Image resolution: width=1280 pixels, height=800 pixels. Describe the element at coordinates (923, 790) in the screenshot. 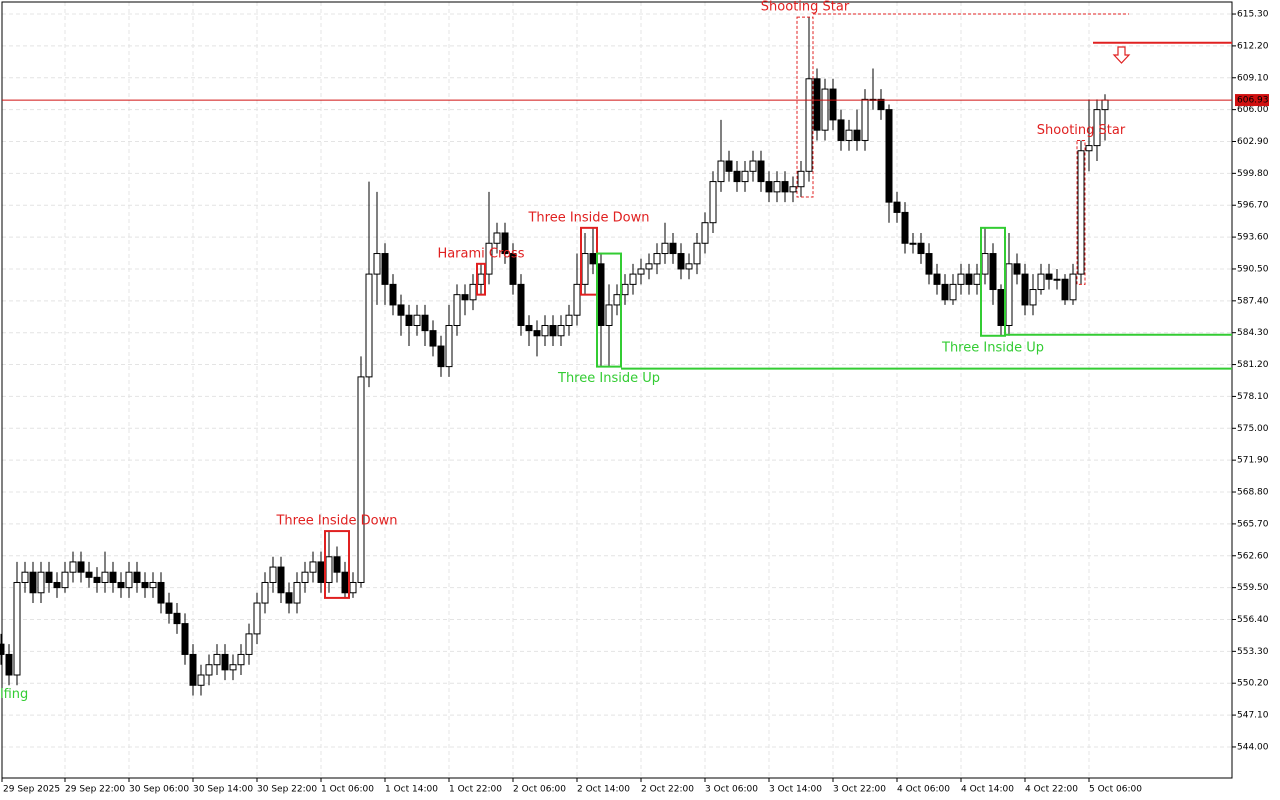

I see `x-tick-label: 4 Oct 06:00` at that location.